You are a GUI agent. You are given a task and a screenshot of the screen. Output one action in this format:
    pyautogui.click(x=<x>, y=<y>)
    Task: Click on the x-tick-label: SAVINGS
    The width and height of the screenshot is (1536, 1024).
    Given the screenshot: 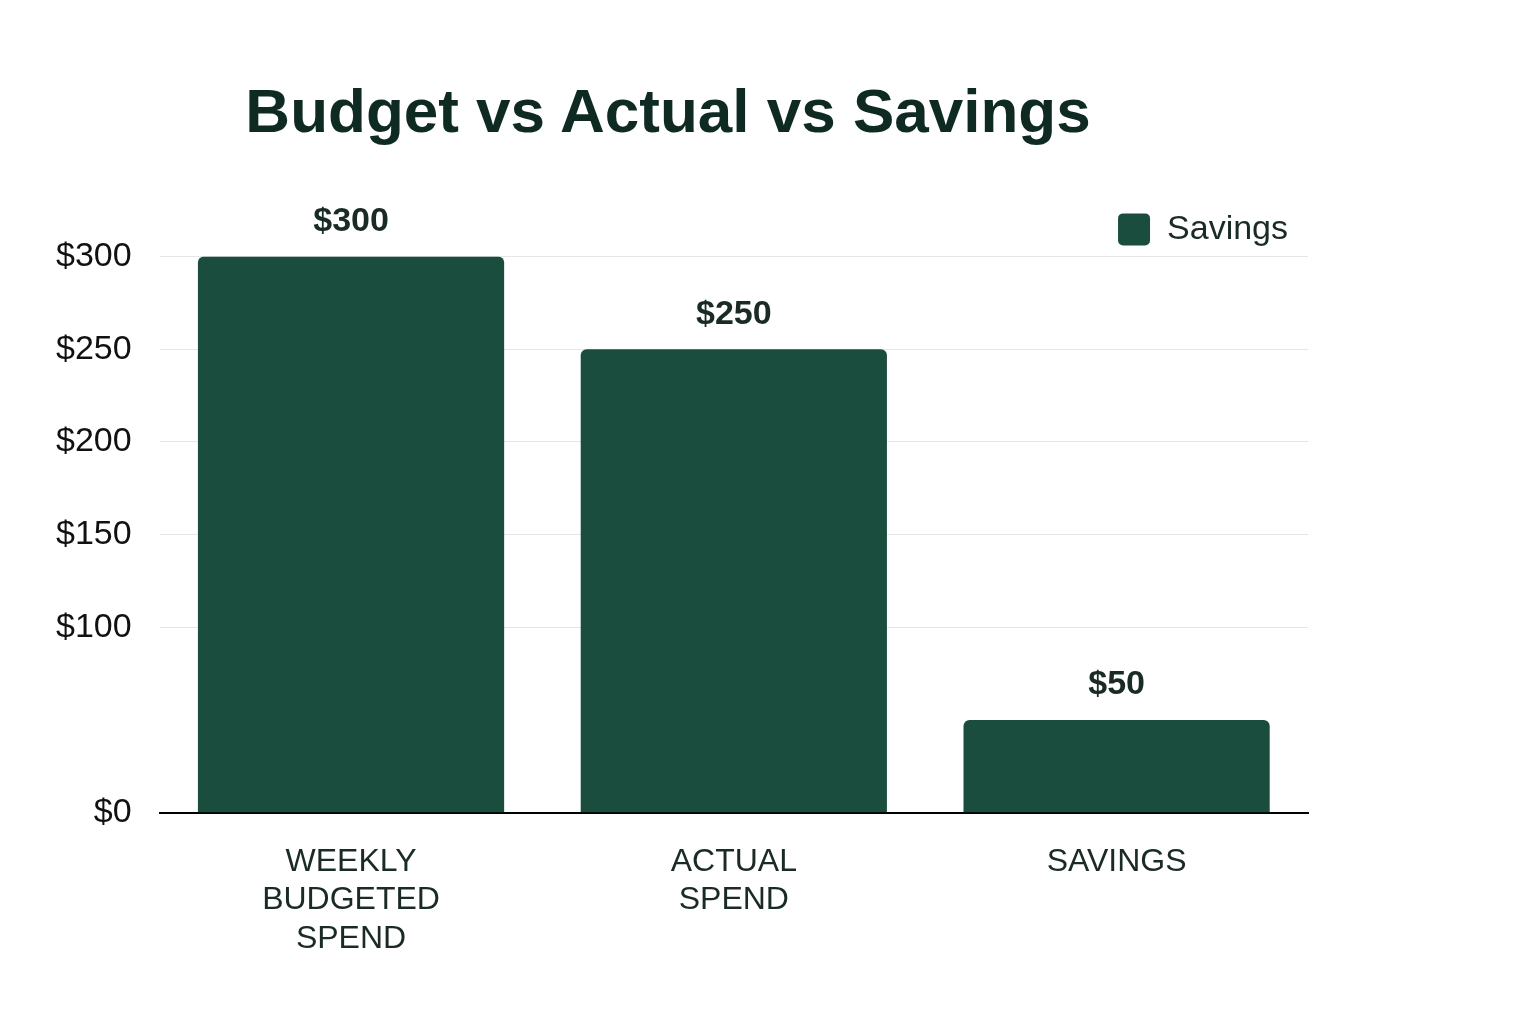 What is the action you would take?
    pyautogui.click(x=1116, y=859)
    